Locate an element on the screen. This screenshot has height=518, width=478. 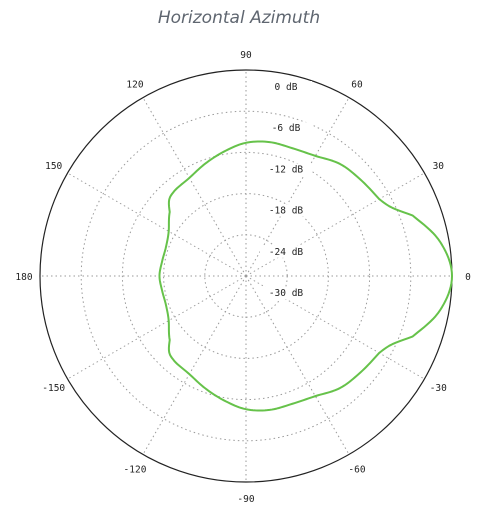
radial-tick-label: -30 dB is located at coordinates (286, 293).